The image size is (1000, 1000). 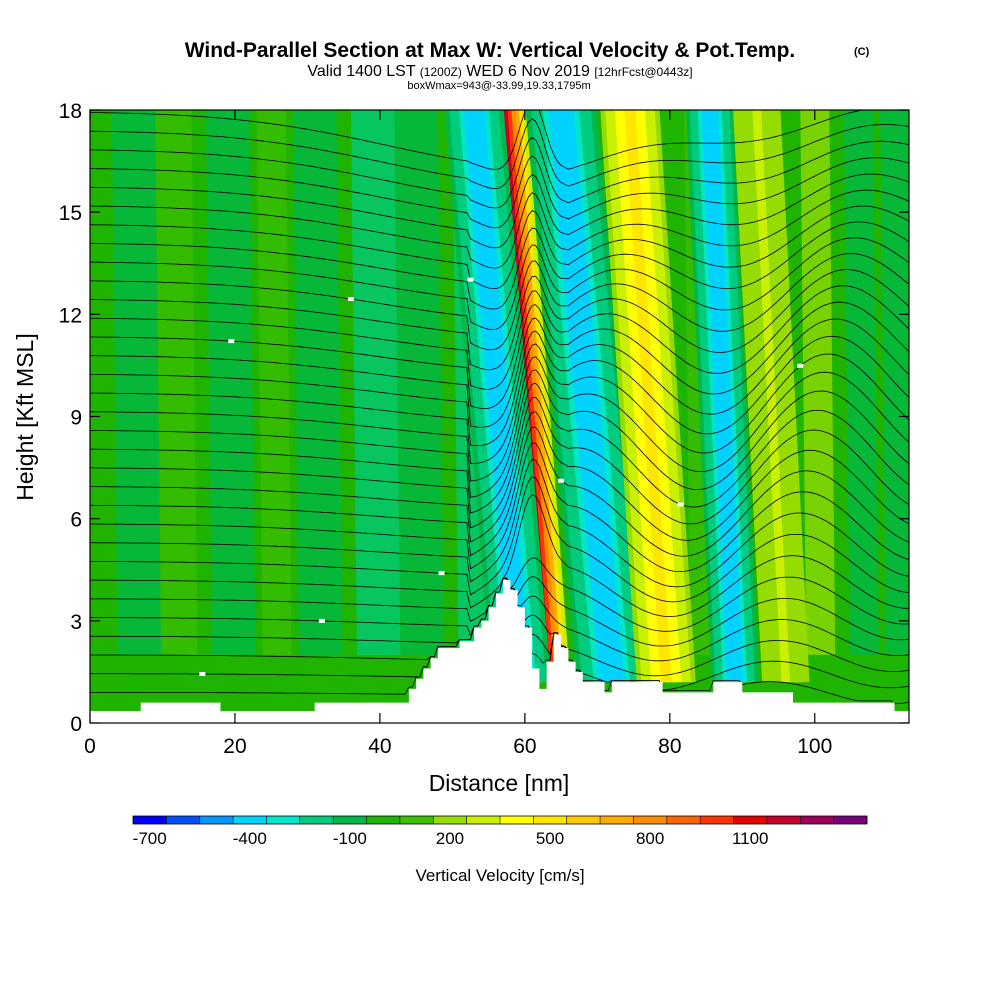 I want to click on subtitle-zulu: (1200Z), so click(x=441, y=72).